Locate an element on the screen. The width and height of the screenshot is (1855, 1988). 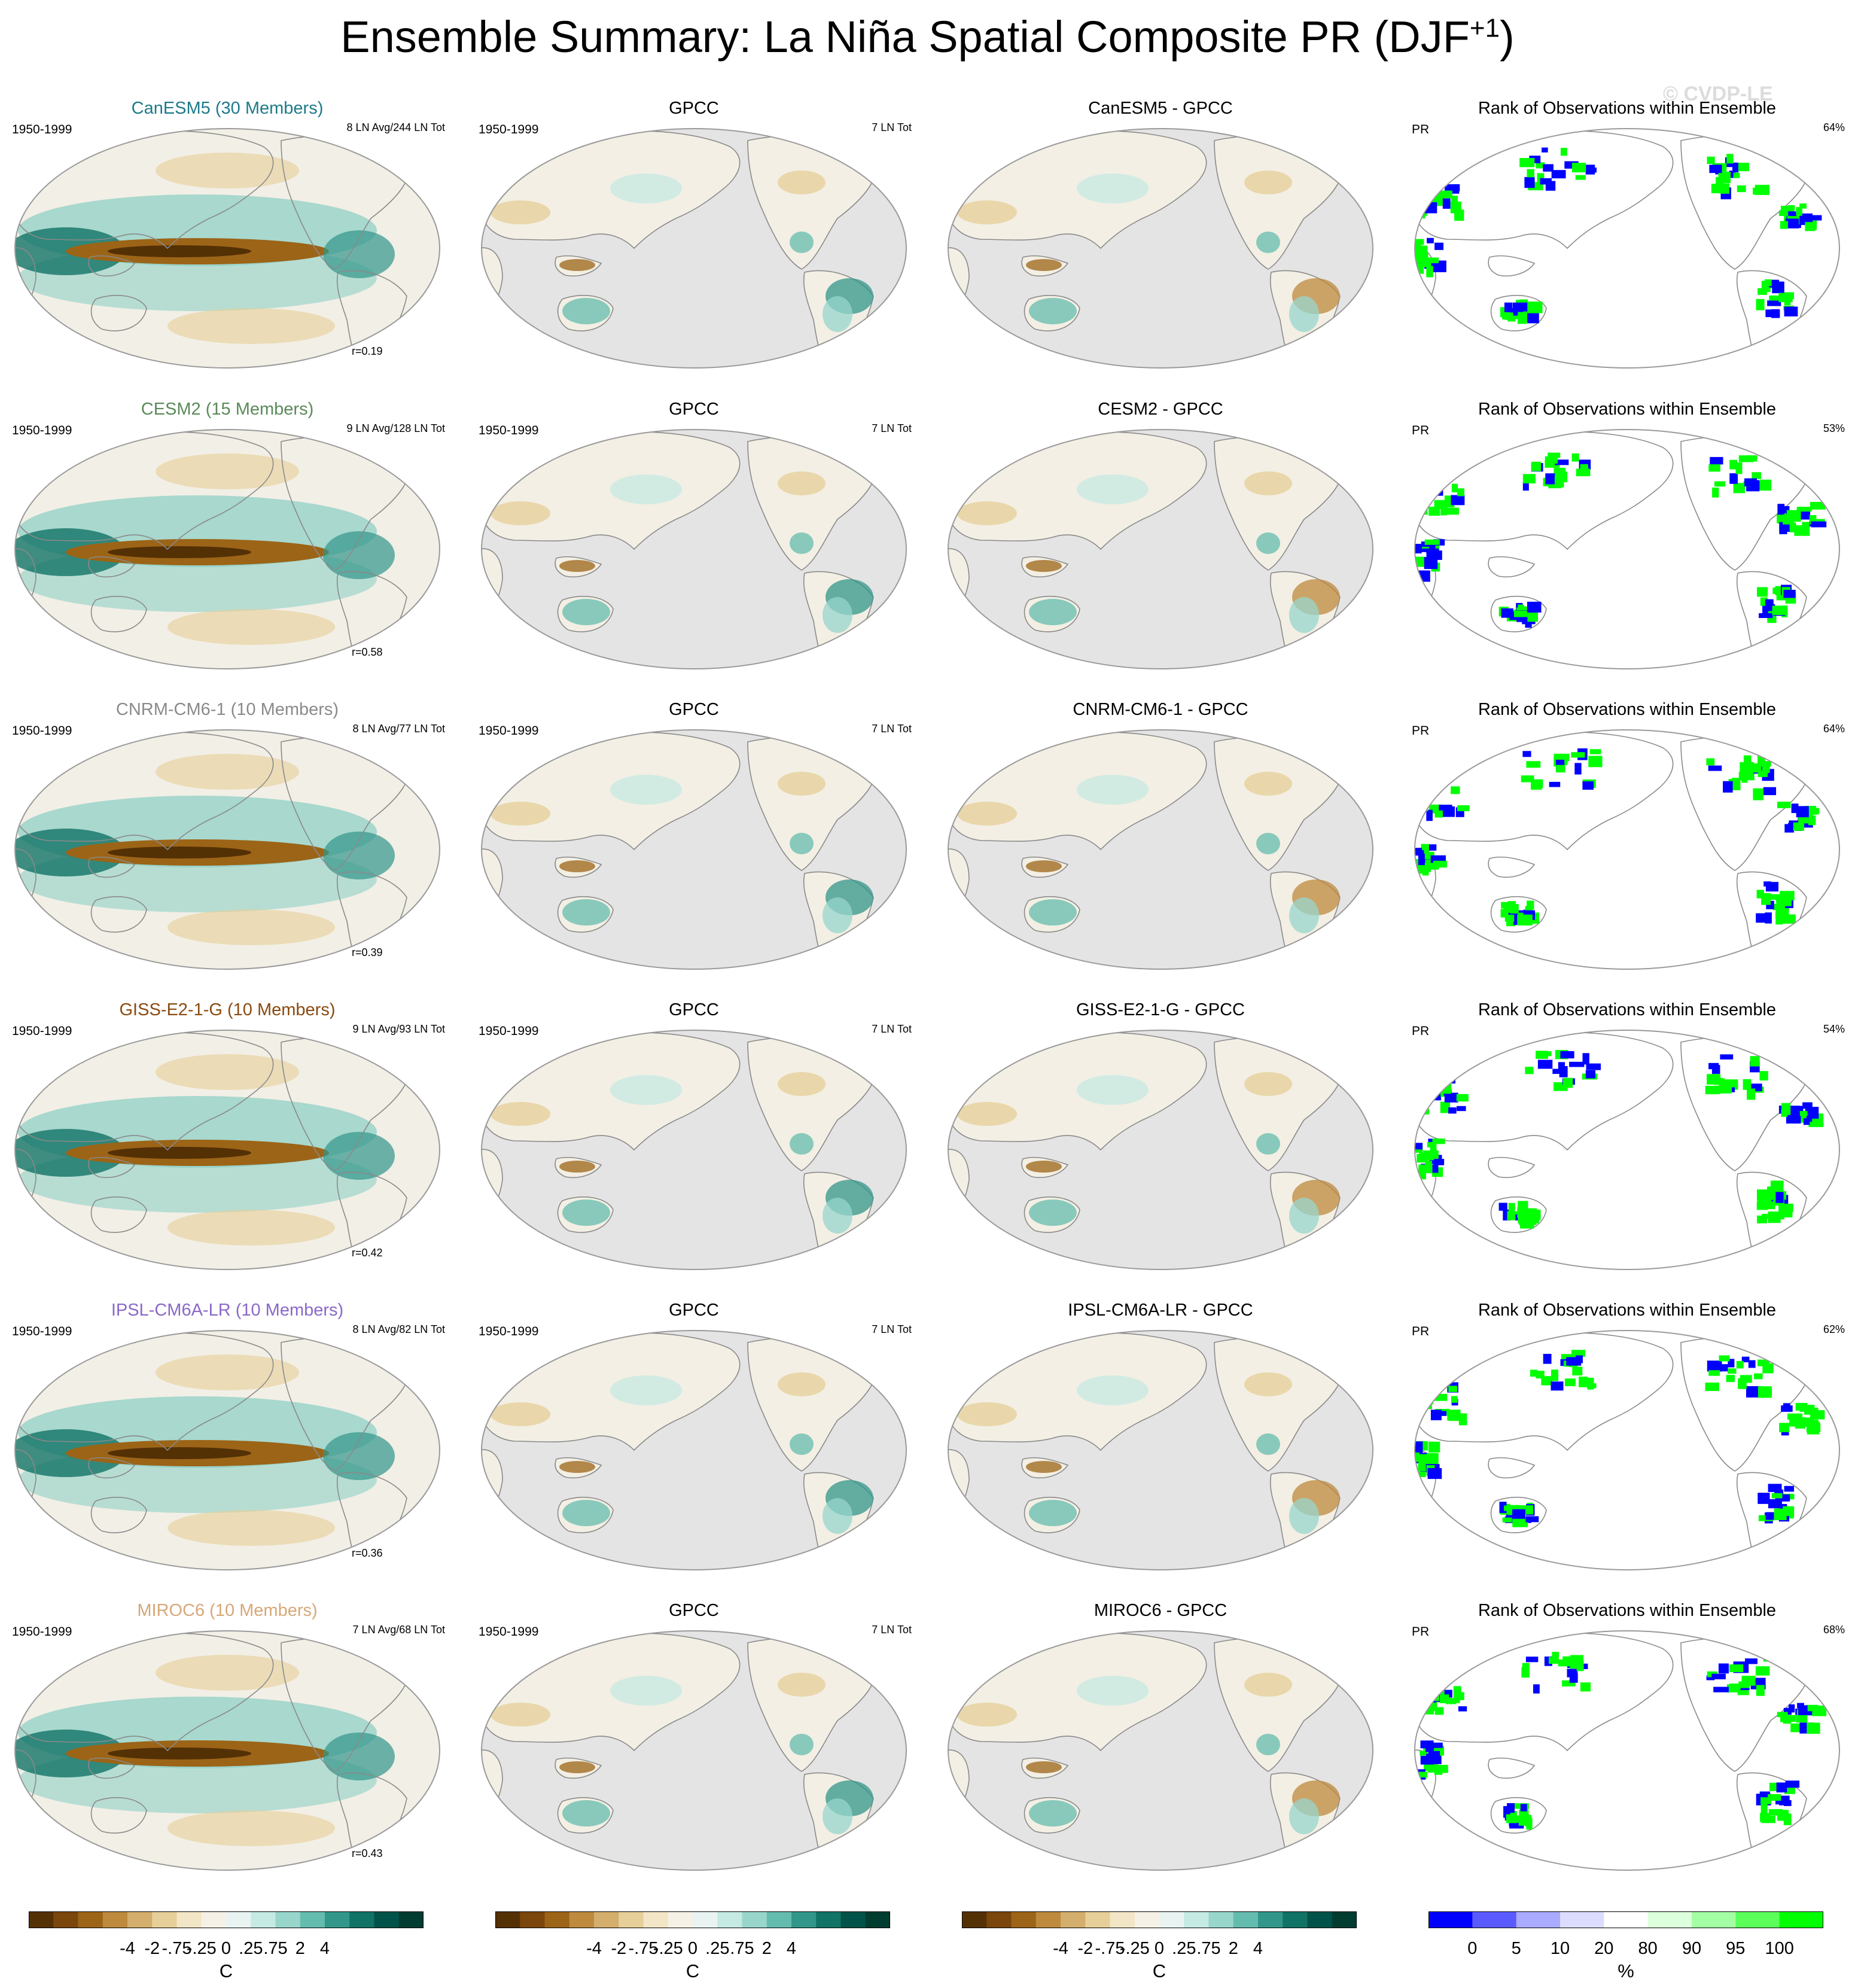
panel-title: CanESM5 (30 Members) is located at coordinates (227, 108).